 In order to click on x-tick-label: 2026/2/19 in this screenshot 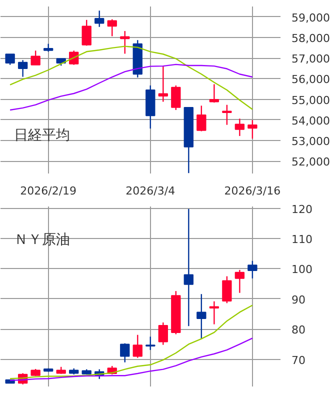, I will do `click(48, 191)`.